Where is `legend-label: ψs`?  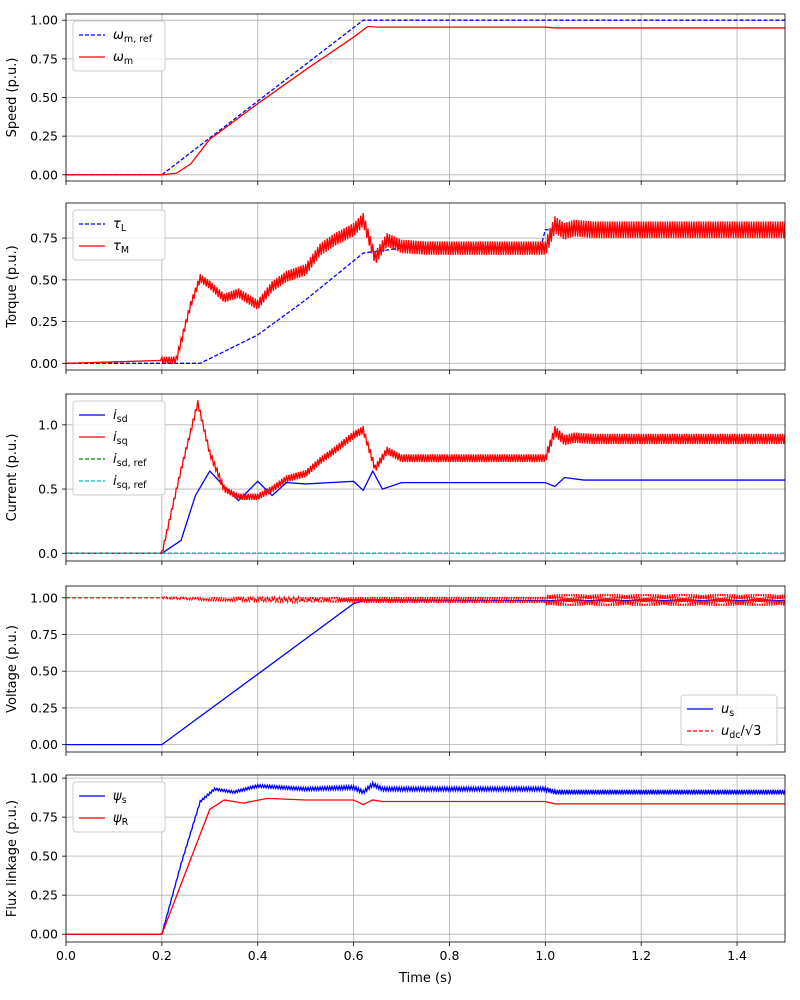 legend-label: ψs is located at coordinates (120, 797).